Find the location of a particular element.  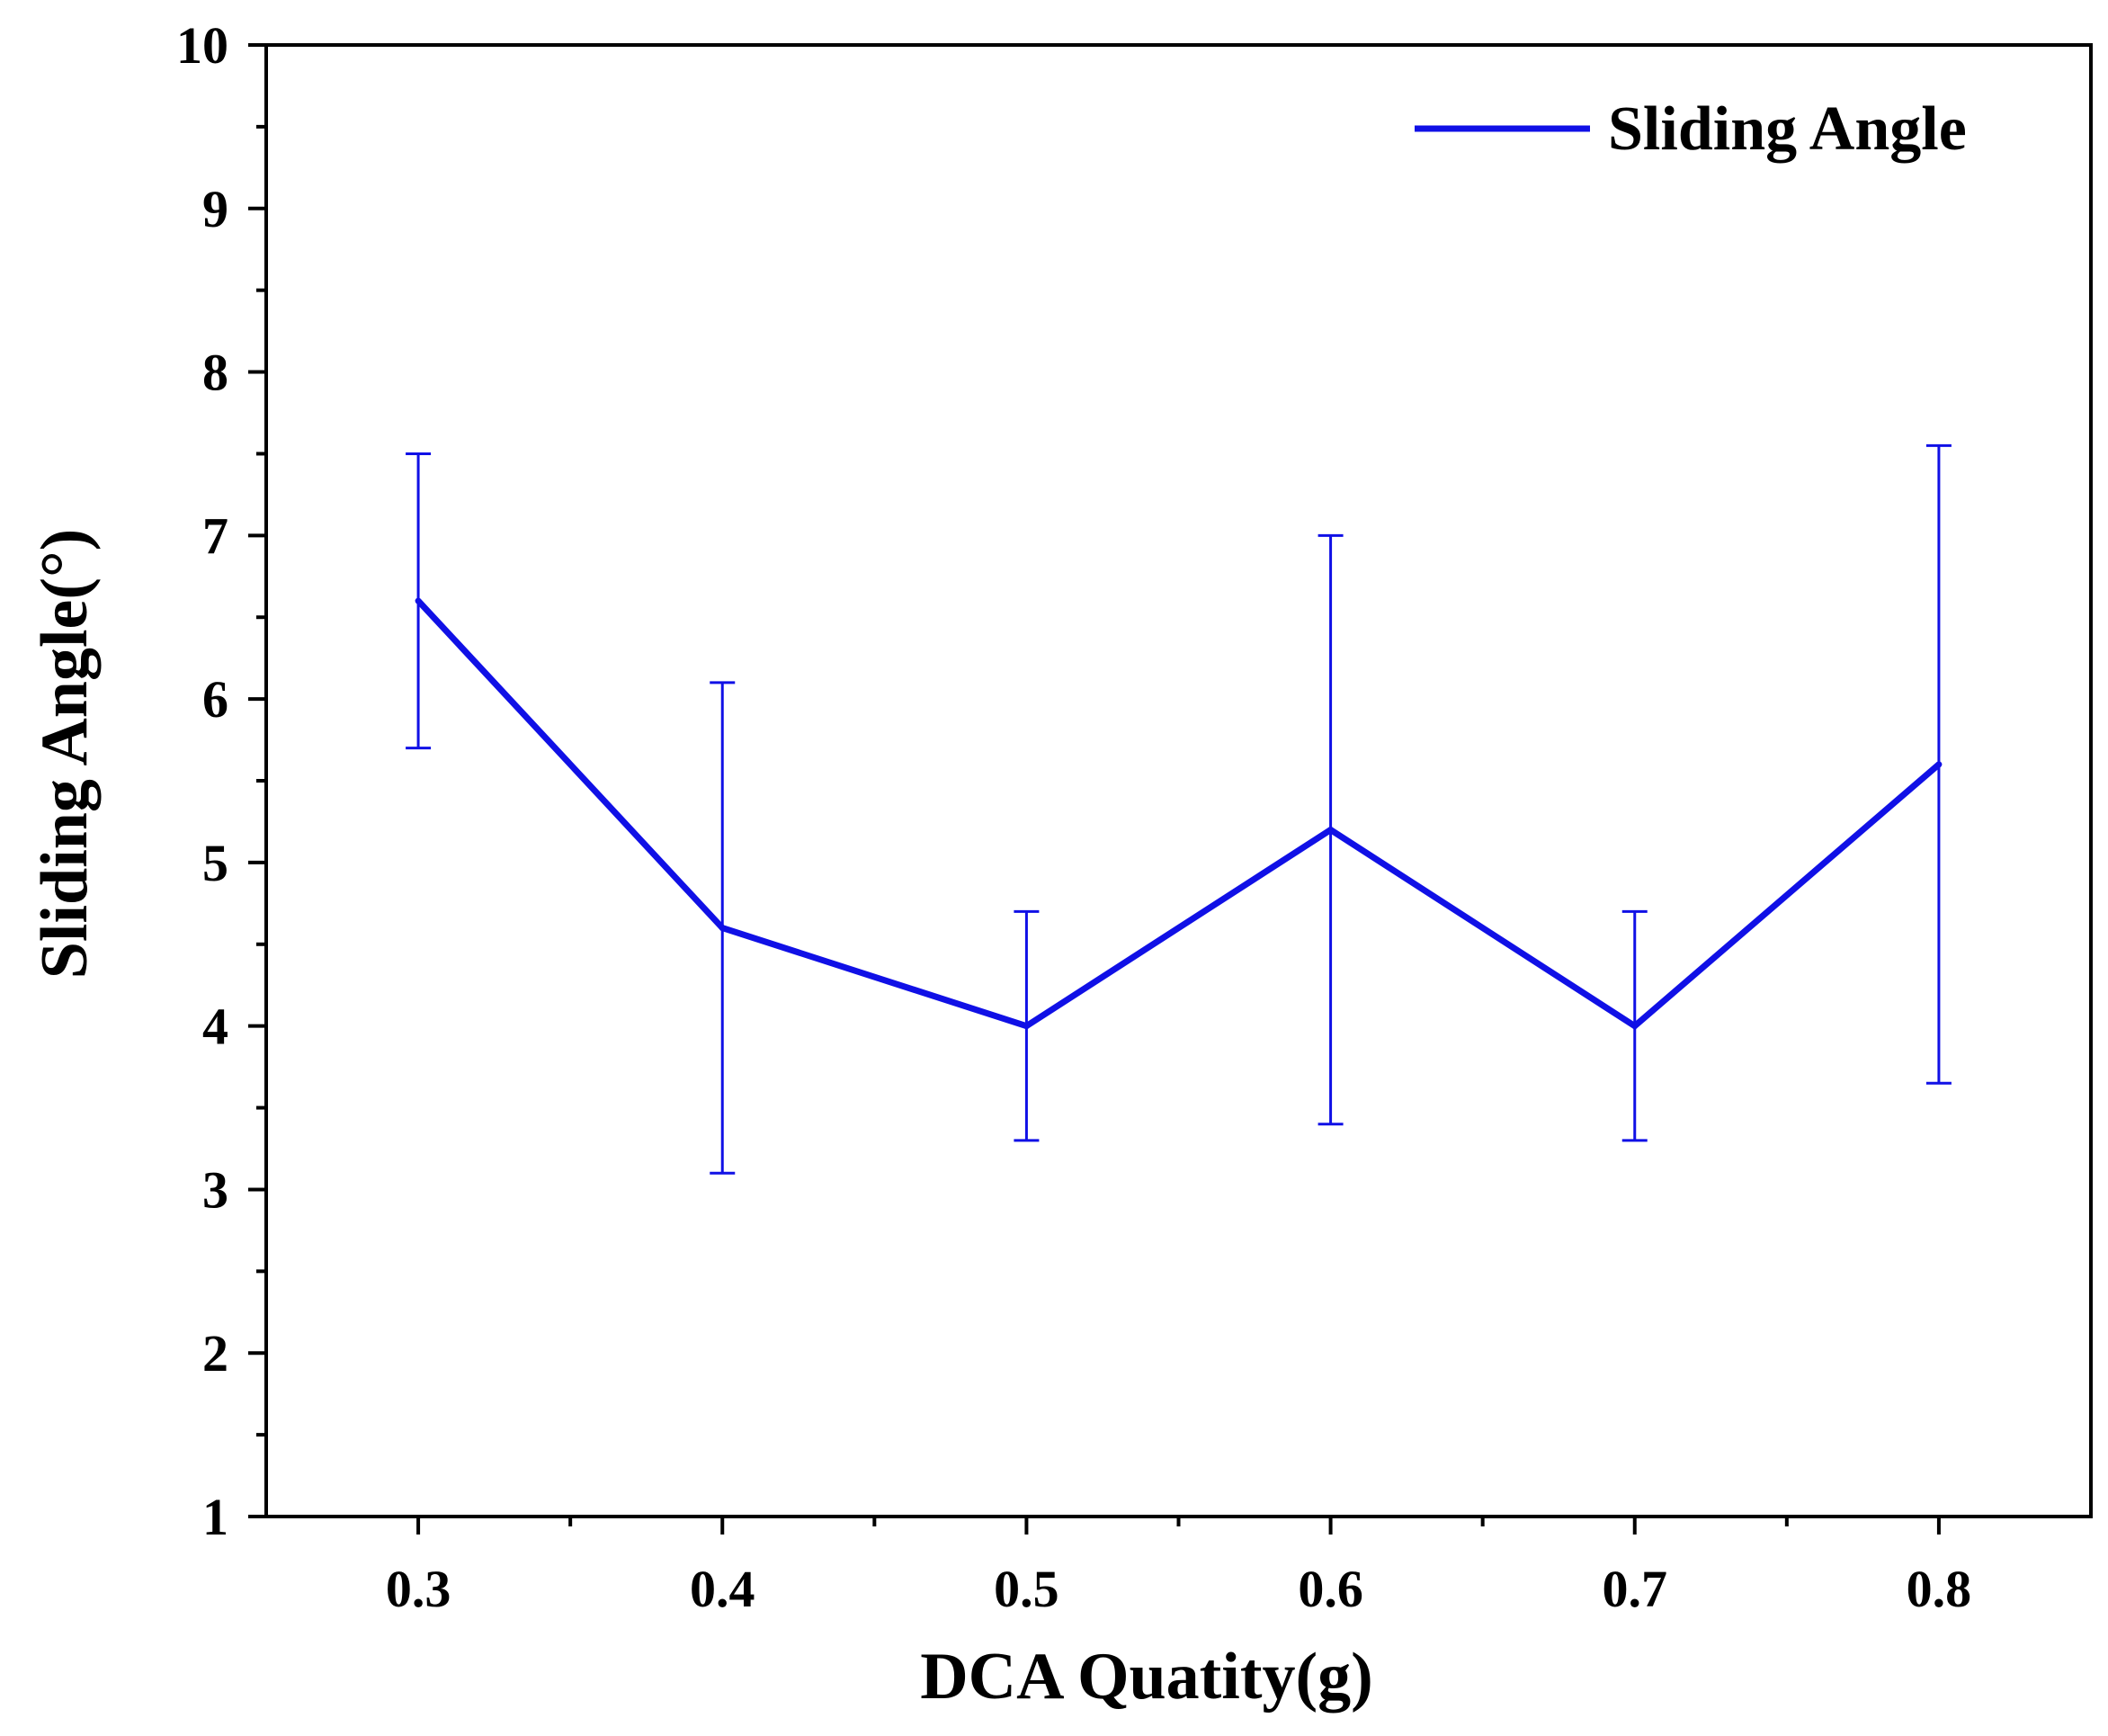

x-tick-label: 0.8 is located at coordinates (1940, 1589).